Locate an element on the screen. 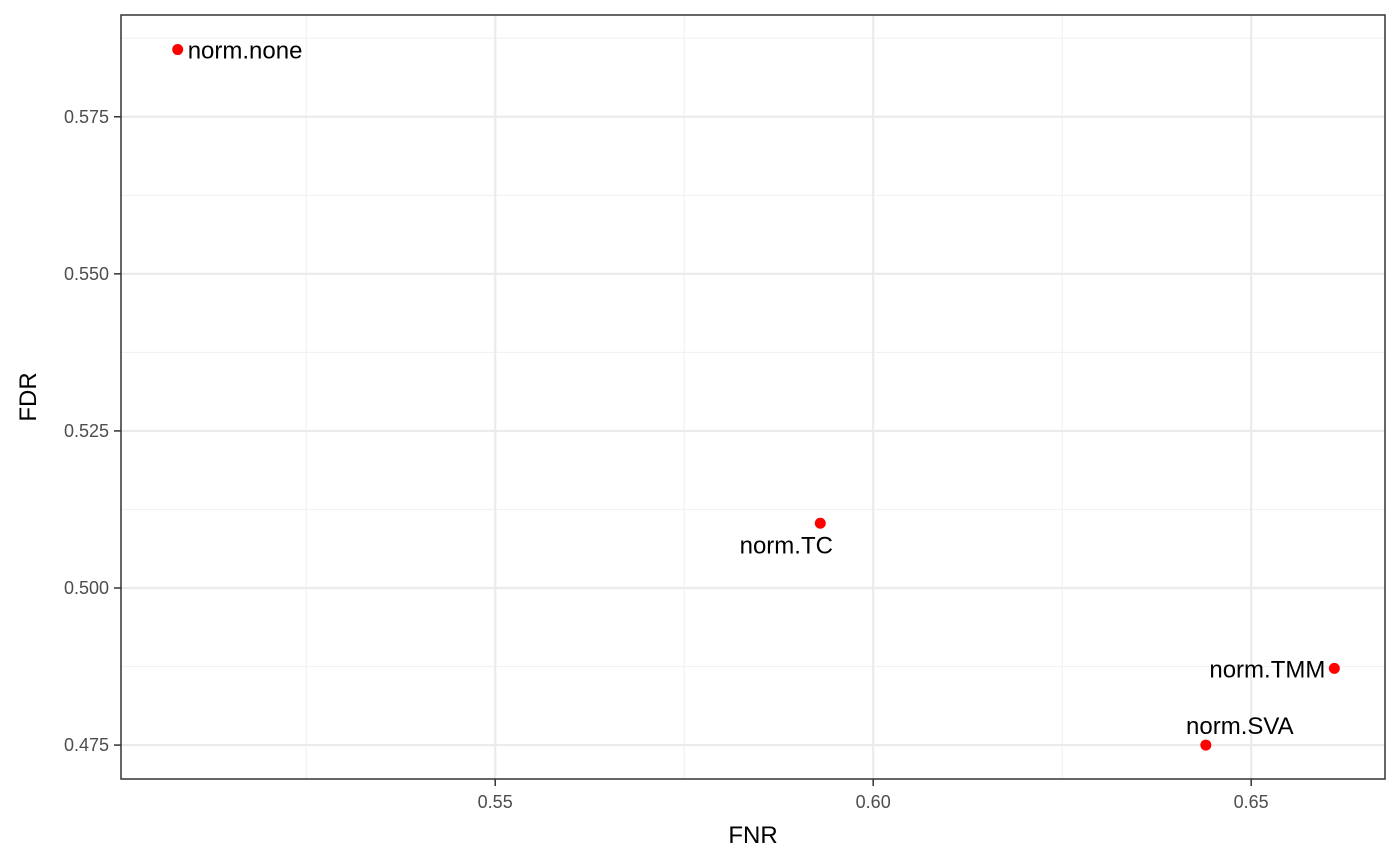 The height and width of the screenshot is (865, 1400). y-tick-label: 0.500 is located at coordinates (86, 588).